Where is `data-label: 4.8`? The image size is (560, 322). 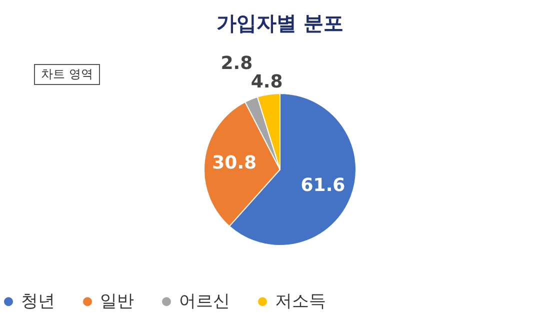
data-label: 4.8 is located at coordinates (266, 82).